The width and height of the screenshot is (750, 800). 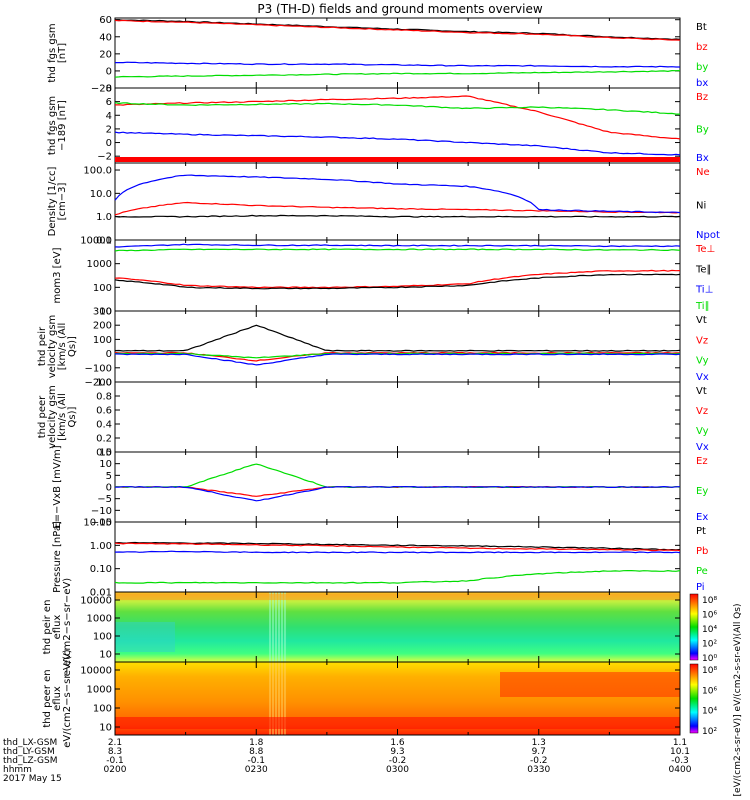 What do you see at coordinates (694, 698) in the screenshot?
I see `colorbar` at bounding box center [694, 698].